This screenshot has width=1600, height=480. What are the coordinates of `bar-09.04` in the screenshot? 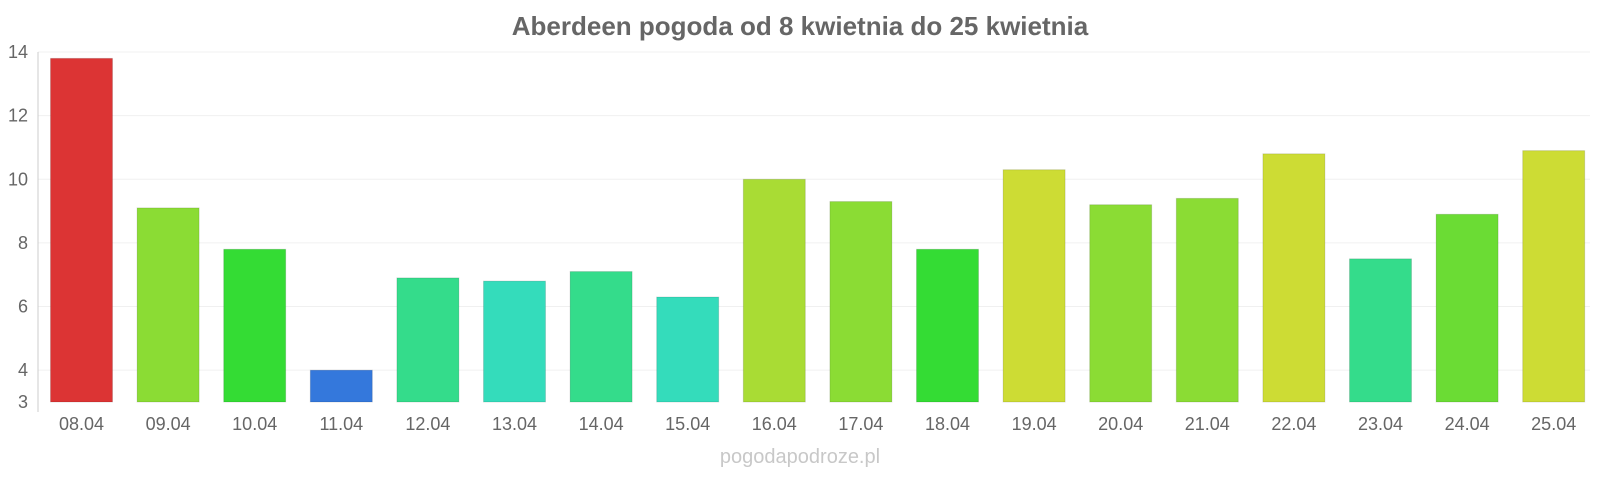 It's located at (168, 305).